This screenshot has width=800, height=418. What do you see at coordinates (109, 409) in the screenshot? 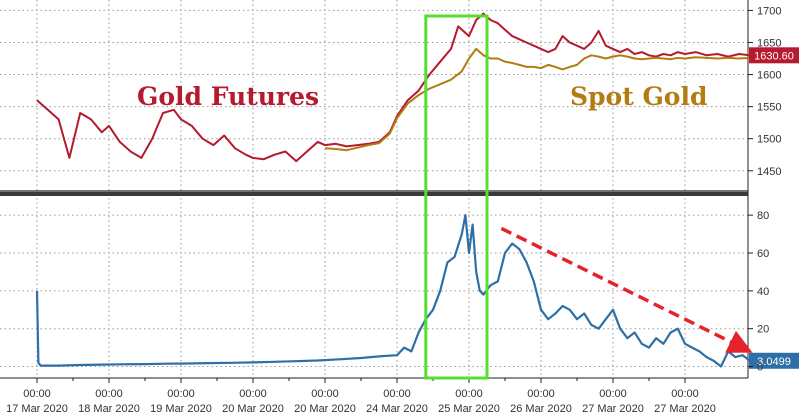
I see `x-tick-date: 18 Mar 2020` at bounding box center [109, 409].